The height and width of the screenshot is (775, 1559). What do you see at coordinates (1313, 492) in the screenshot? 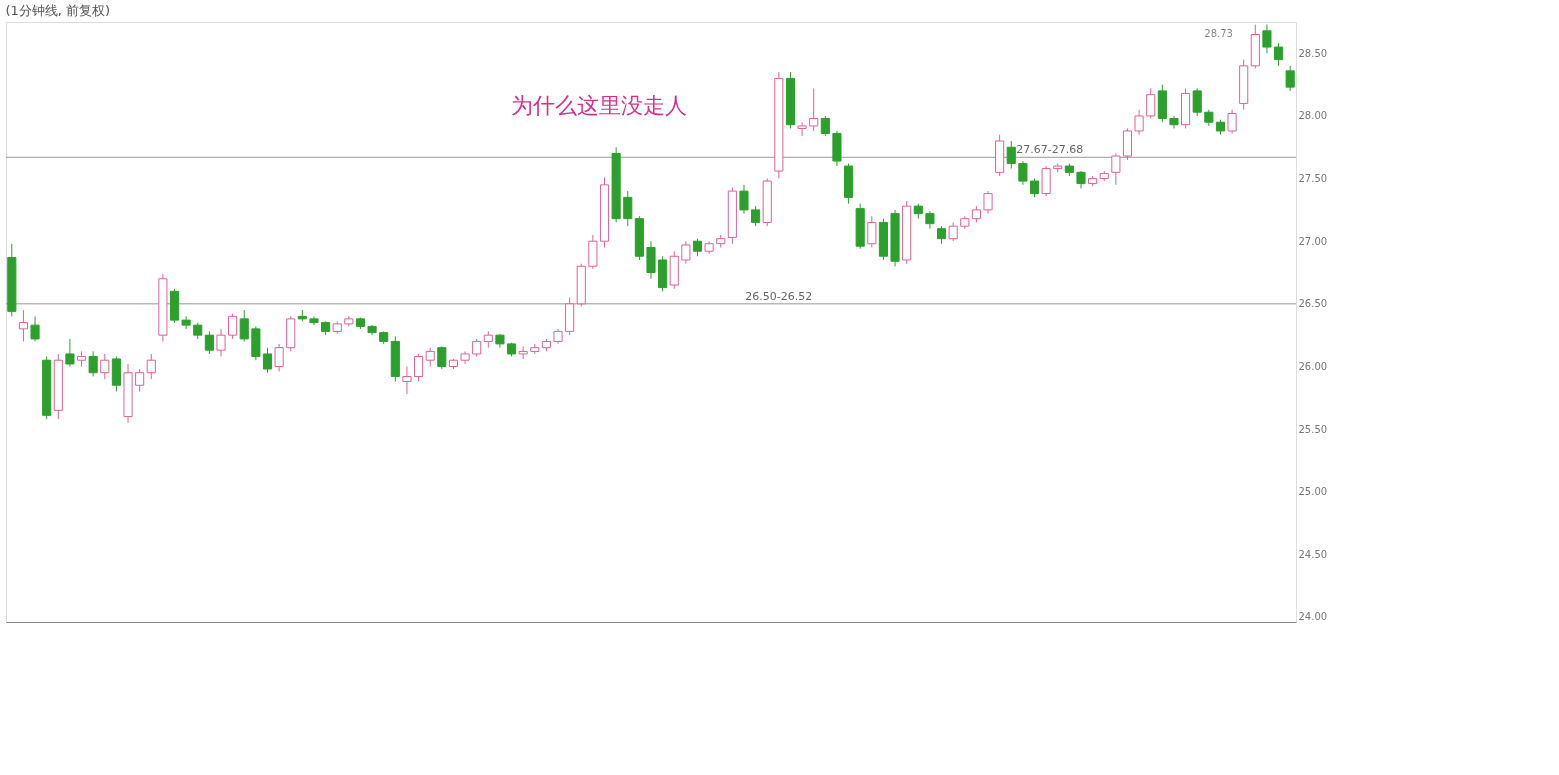
I see `y-tick-label: 25.00` at bounding box center [1313, 492].